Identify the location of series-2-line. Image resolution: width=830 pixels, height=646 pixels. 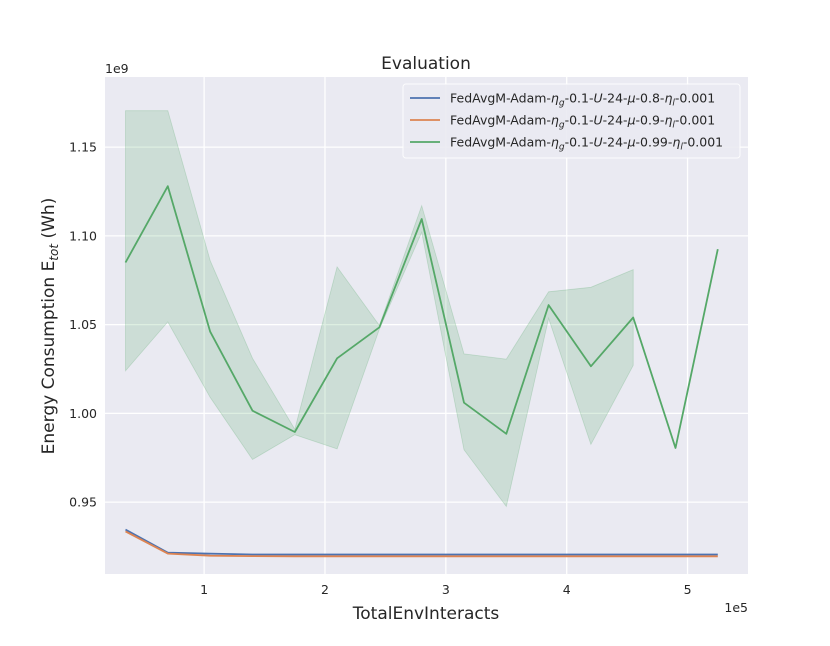
(421, 544).